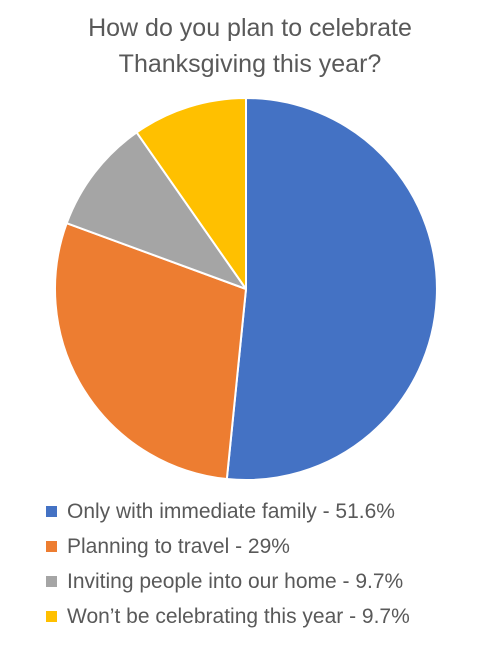 The image size is (500, 652). I want to click on legend-item-travel: Planning to travel - 29%, so click(266, 546).